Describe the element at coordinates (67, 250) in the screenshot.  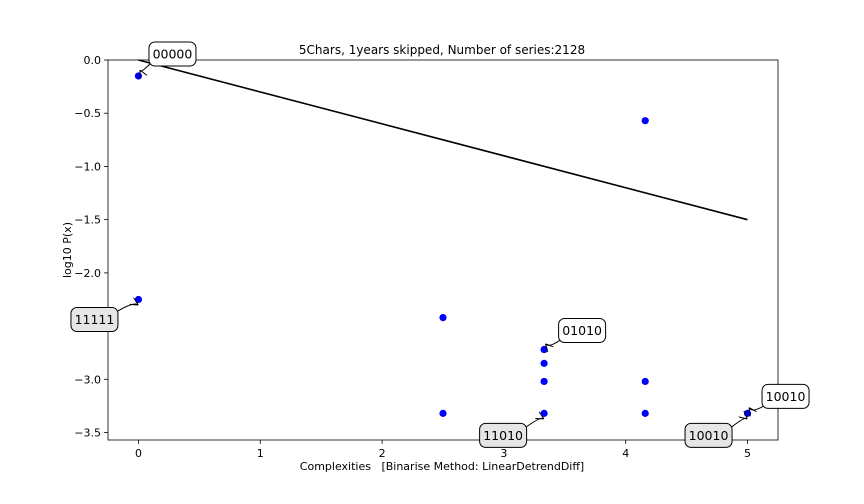
I see `y-axis-label: log10 P(x)` at that location.